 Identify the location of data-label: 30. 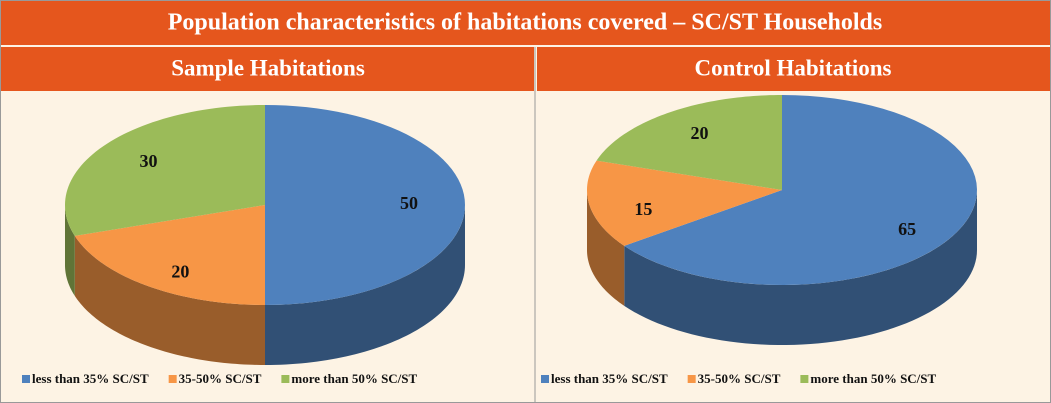
(149, 161).